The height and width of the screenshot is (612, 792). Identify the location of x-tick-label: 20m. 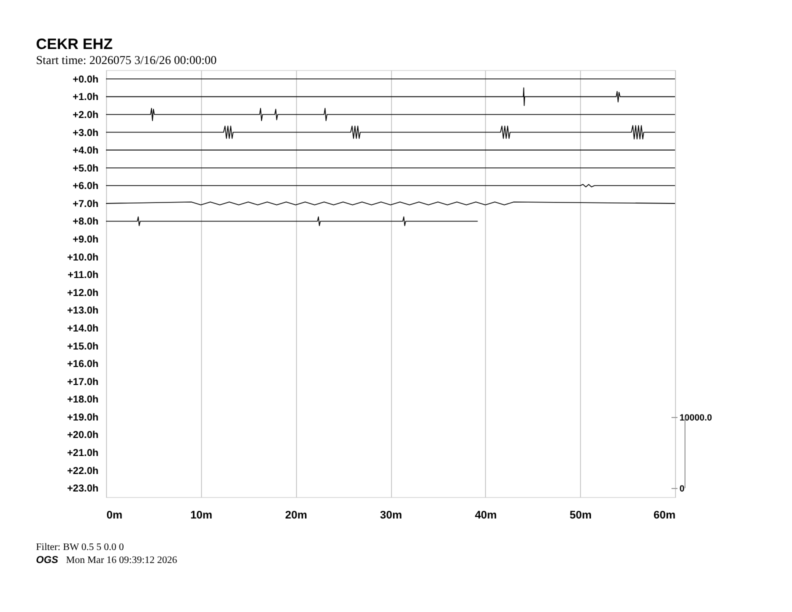
(296, 516).